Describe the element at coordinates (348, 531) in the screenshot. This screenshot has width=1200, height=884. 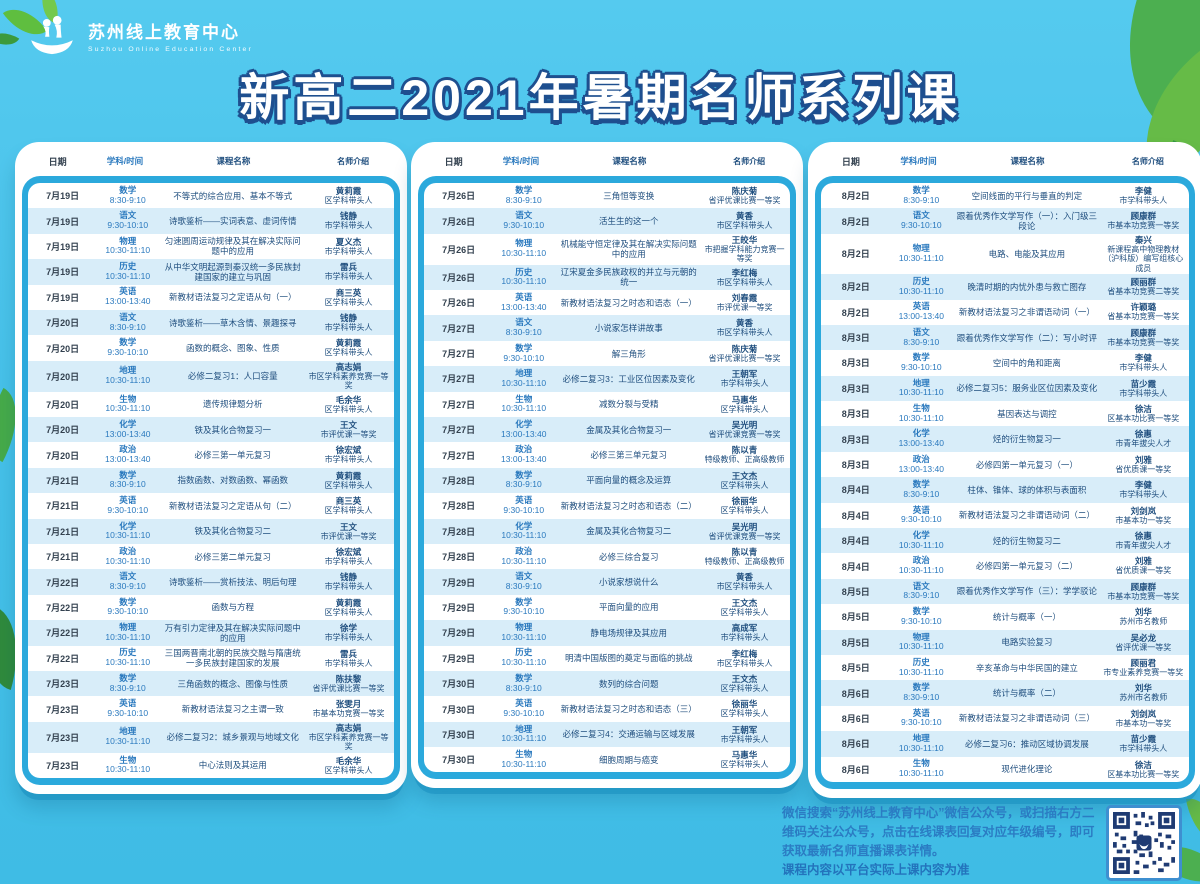
I see `teacher-cell: 王文 市评优课一等奖` at that location.